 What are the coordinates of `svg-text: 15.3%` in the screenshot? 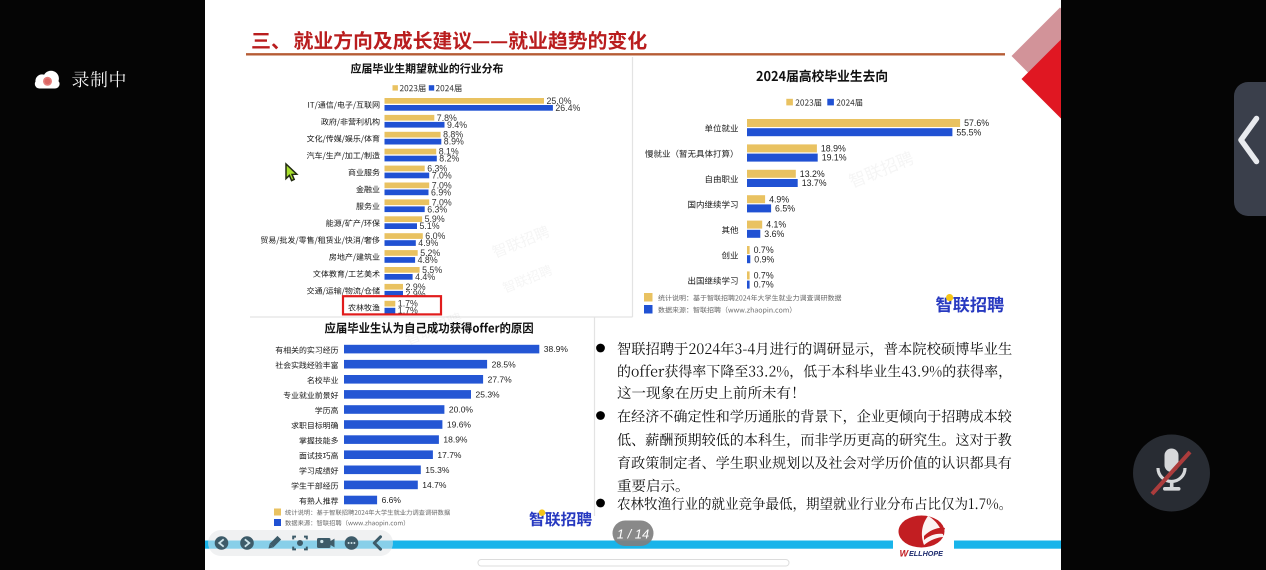 It's located at (437, 470).